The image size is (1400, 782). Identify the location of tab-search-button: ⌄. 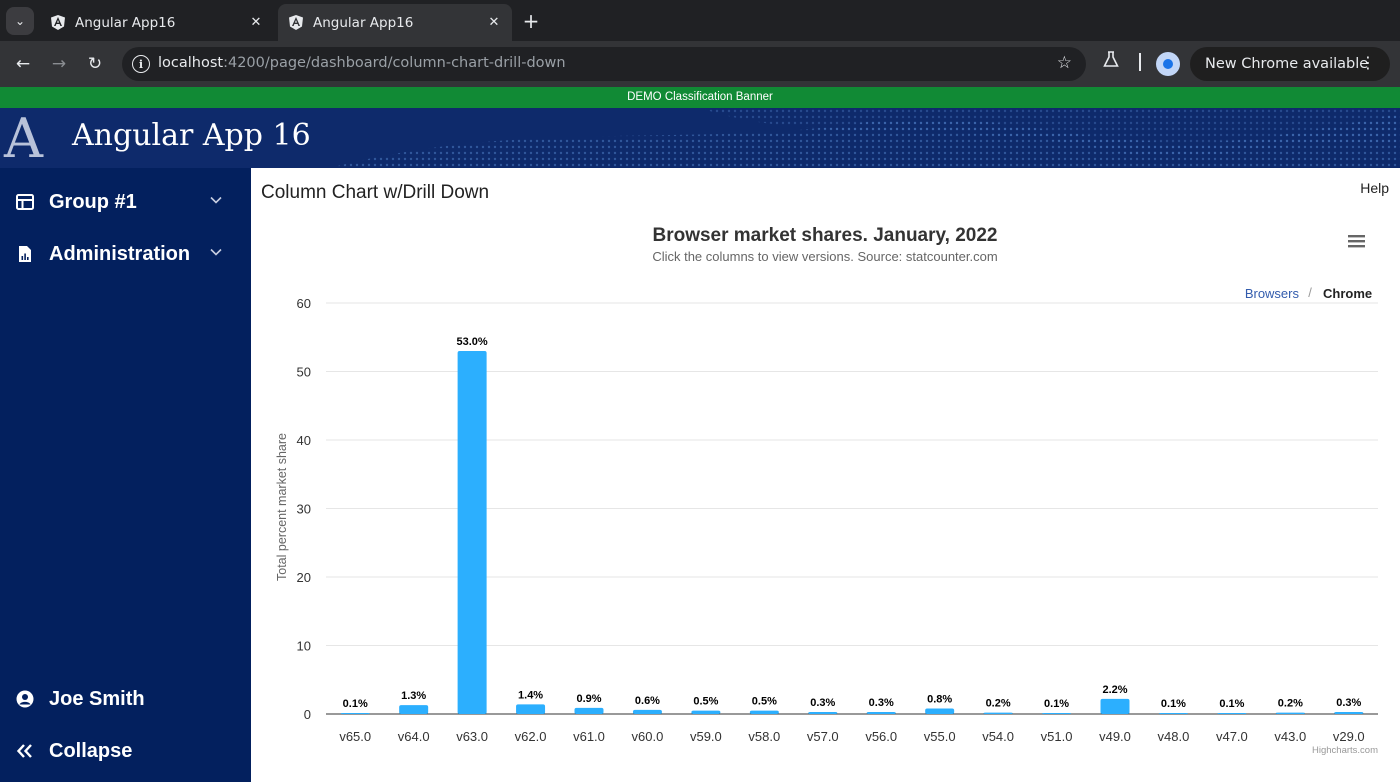
(20, 21).